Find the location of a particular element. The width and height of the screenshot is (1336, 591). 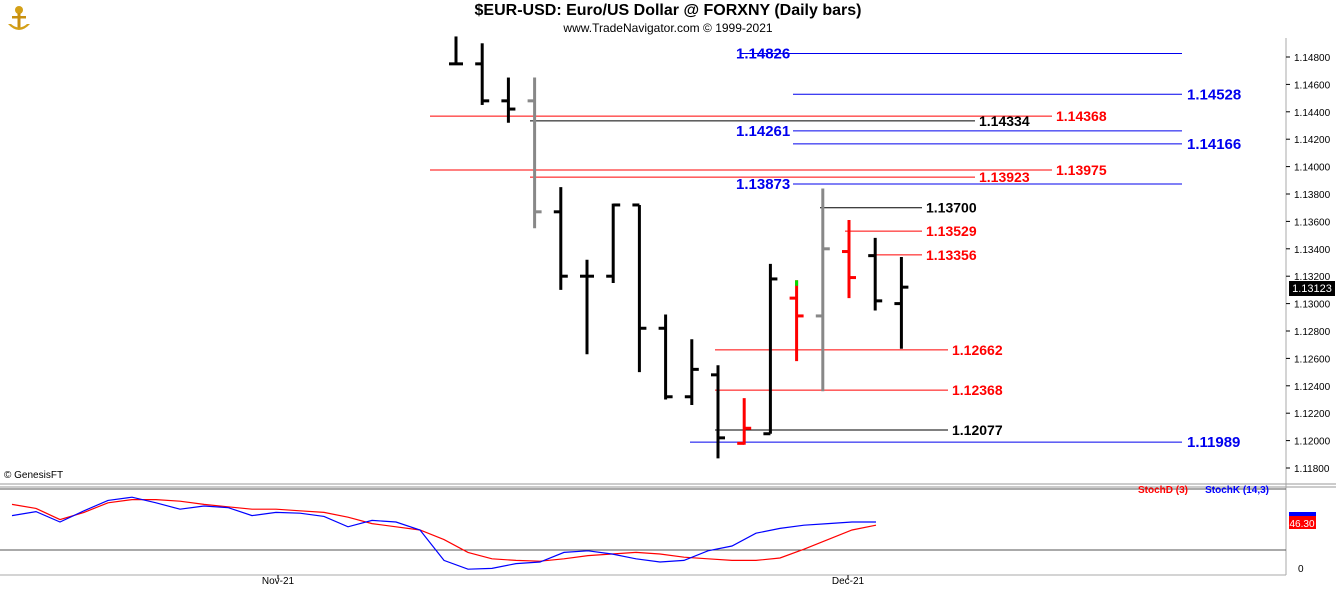

y-tick-label: 1.12200 is located at coordinates (1312, 414).